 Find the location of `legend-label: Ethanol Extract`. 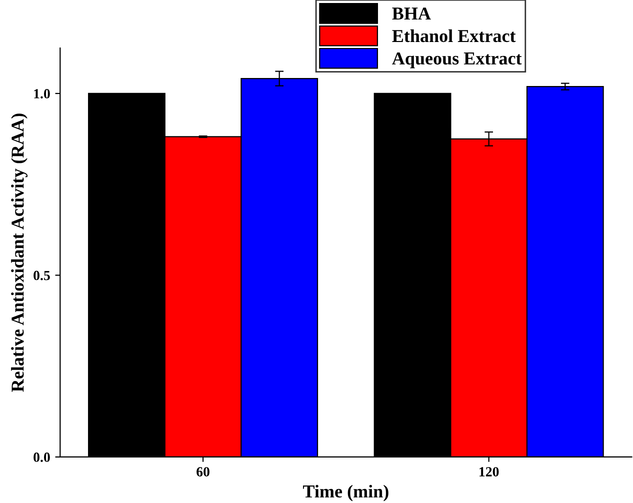

legend-label: Ethanol Extract is located at coordinates (454, 35).